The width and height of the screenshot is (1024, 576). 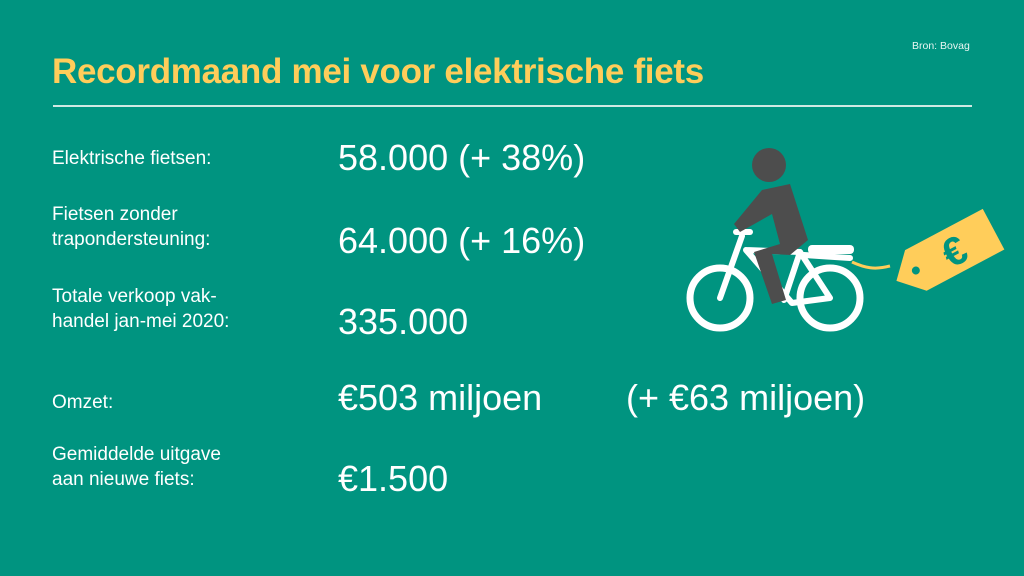 I want to click on price-tag-icon: €, so click(x=950, y=249).